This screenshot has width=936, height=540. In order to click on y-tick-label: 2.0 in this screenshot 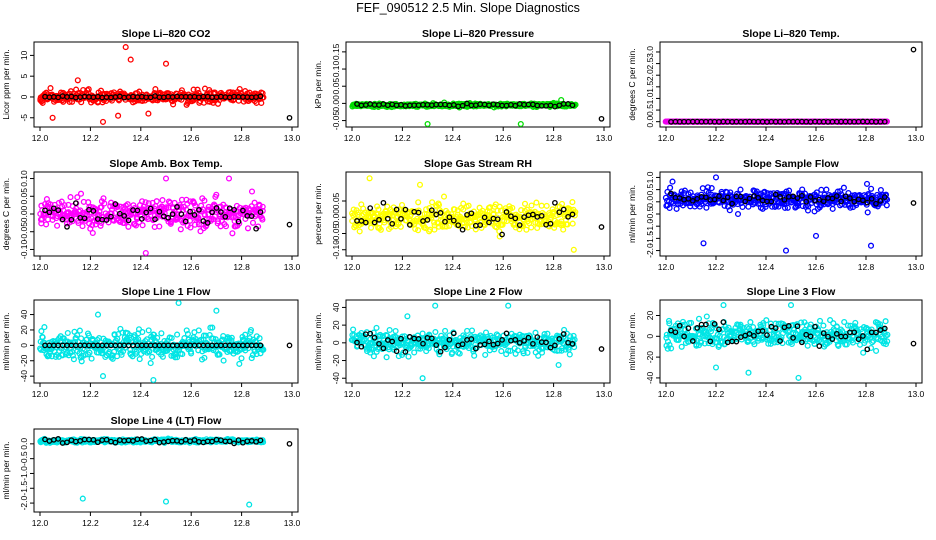, I will do `click(650, 75)`.